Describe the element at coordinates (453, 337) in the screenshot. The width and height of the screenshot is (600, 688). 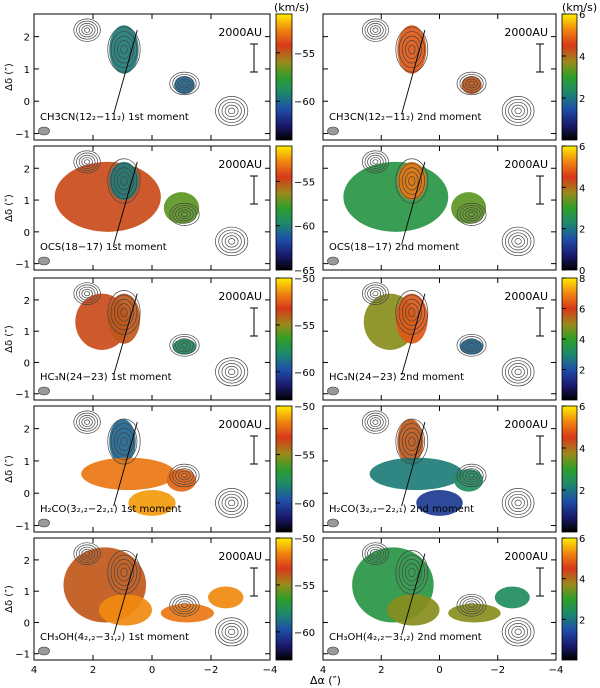
I see `moment-panel: 2000AU HC₃N(24−23) 2nd moment 8 6 4 2` at that location.